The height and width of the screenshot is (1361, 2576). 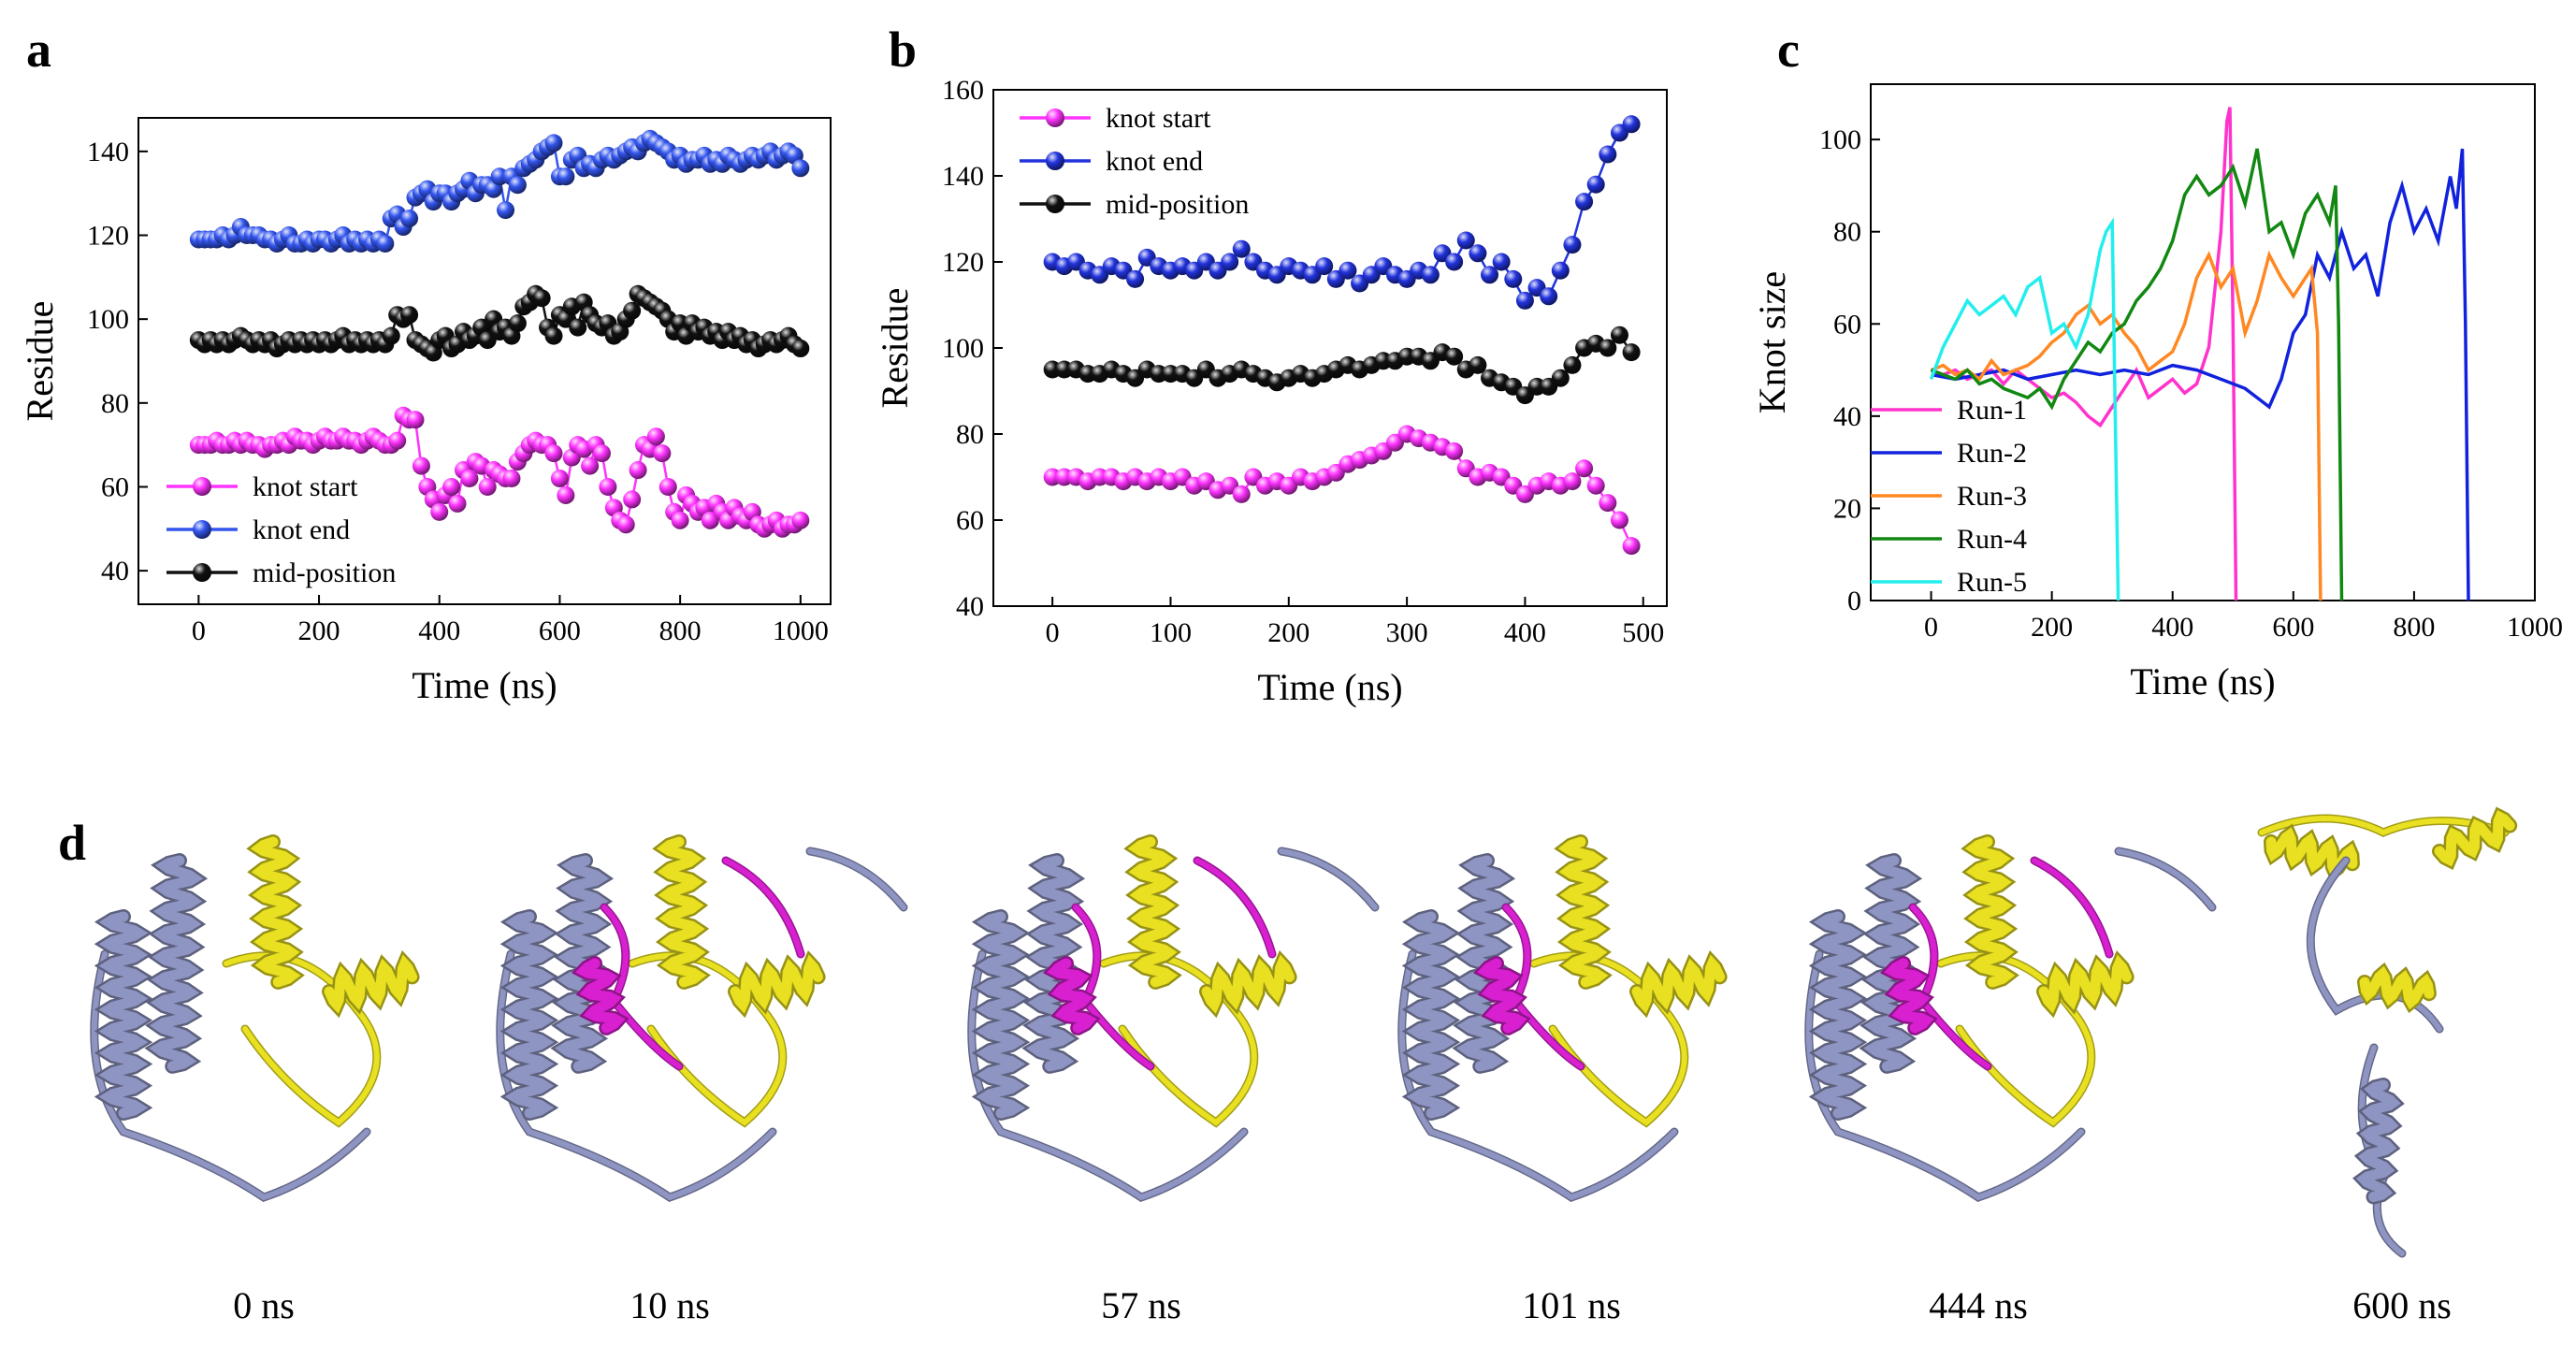 I want to click on panel-letter-a: a, so click(x=38, y=50).